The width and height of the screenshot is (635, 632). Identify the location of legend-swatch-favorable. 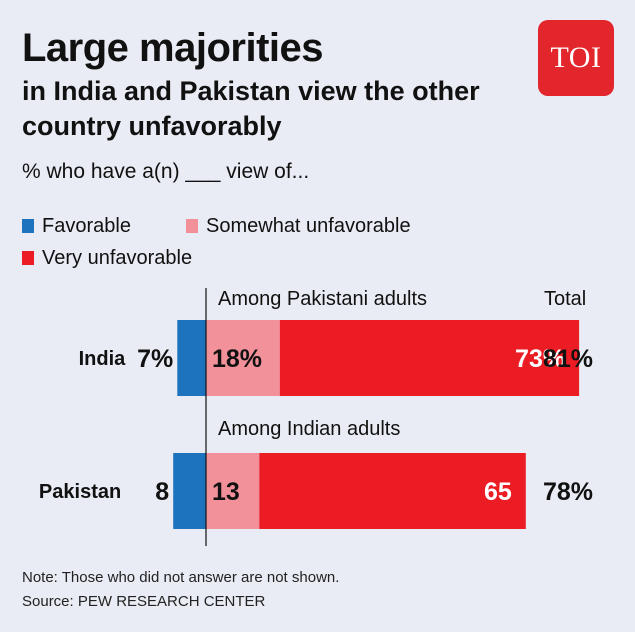
(28, 226).